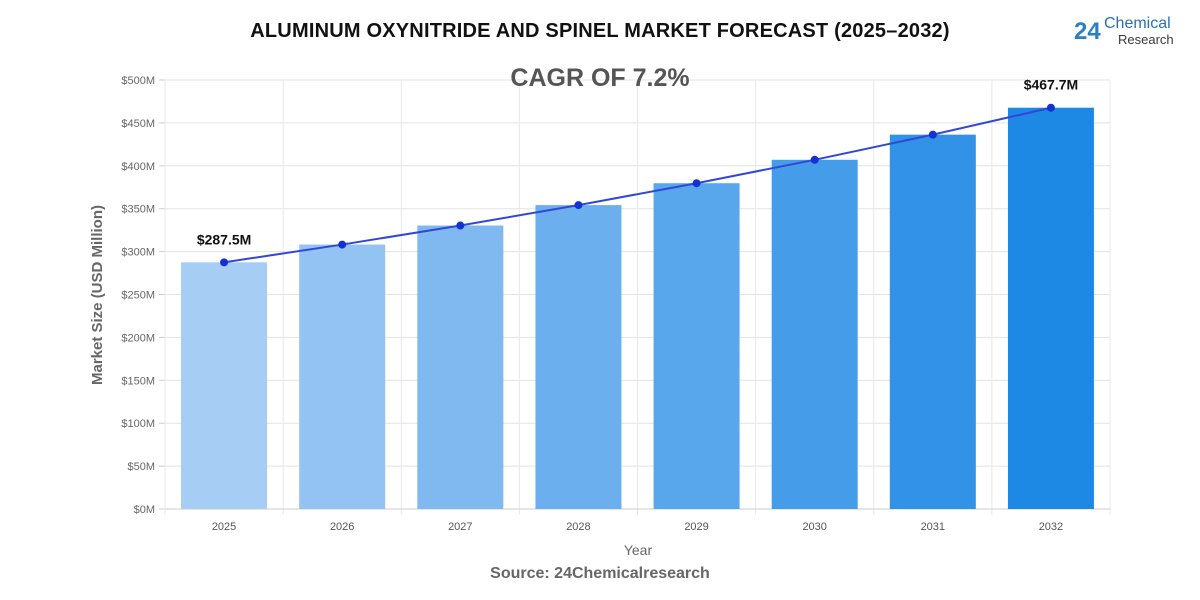 This screenshot has width=1200, height=600. I want to click on x-tick-label: 2027, so click(460, 527).